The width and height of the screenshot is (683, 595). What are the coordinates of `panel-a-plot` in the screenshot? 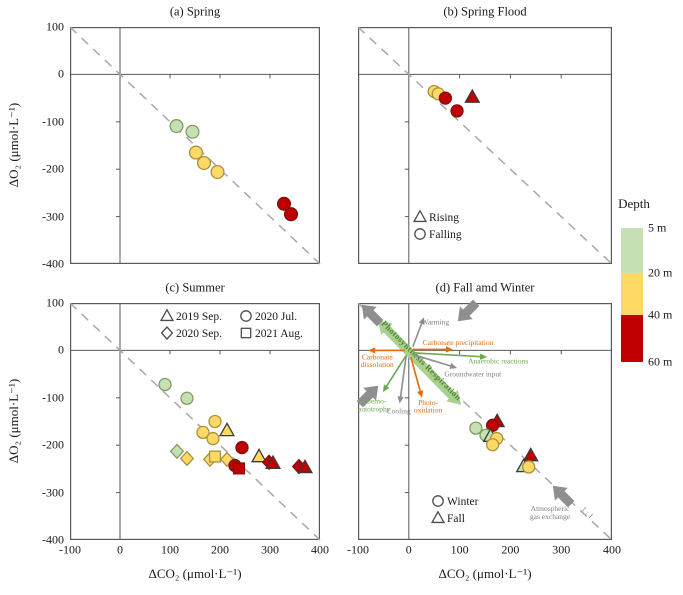 It's located at (195, 145).